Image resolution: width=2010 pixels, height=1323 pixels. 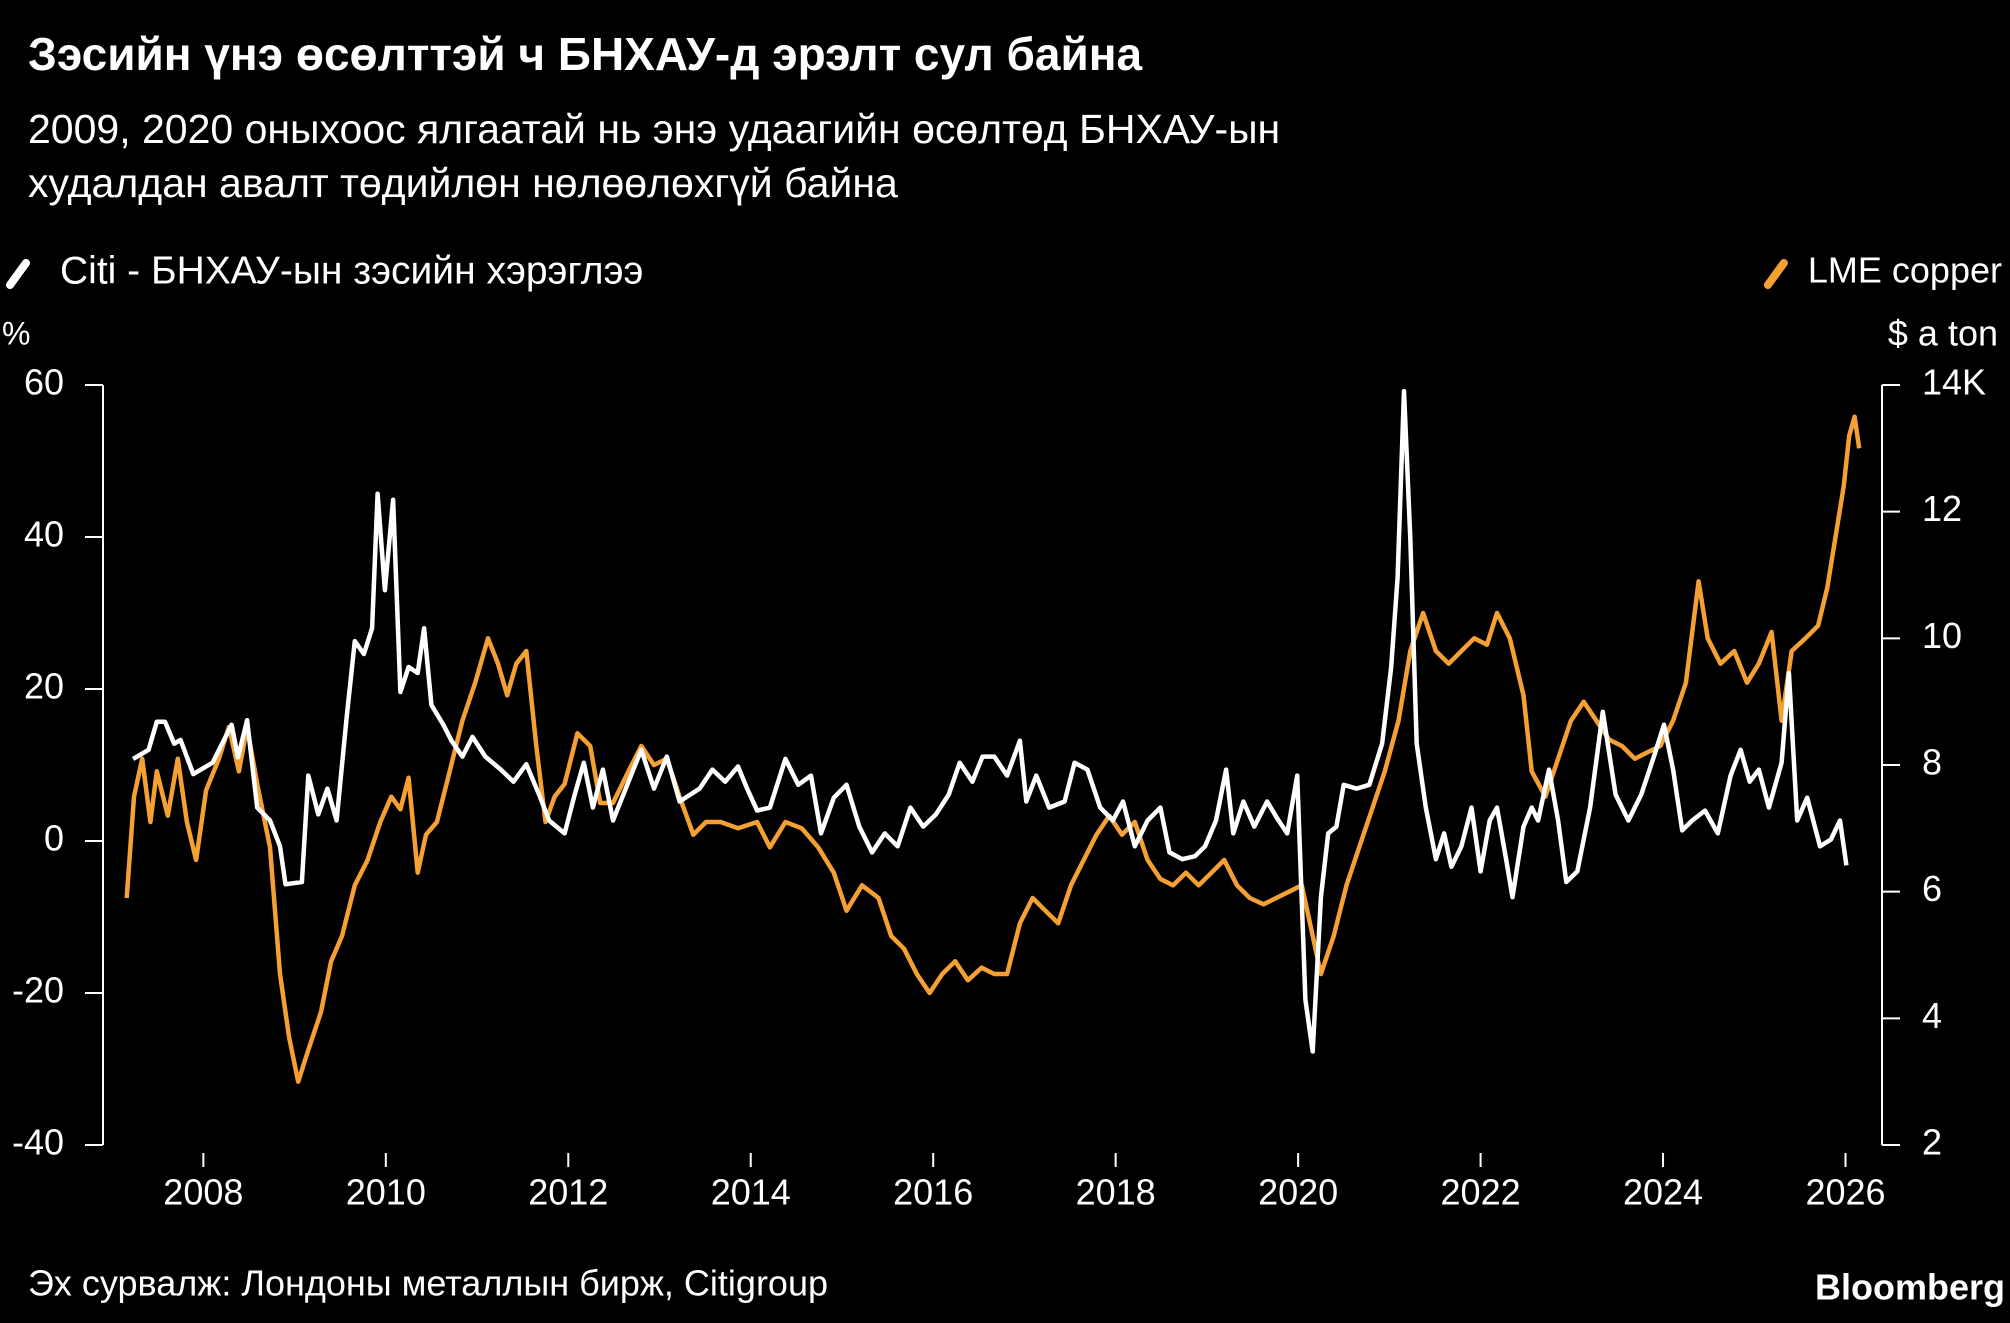 What do you see at coordinates (1954, 382) in the screenshot?
I see `y2-tick-label: 14K` at bounding box center [1954, 382].